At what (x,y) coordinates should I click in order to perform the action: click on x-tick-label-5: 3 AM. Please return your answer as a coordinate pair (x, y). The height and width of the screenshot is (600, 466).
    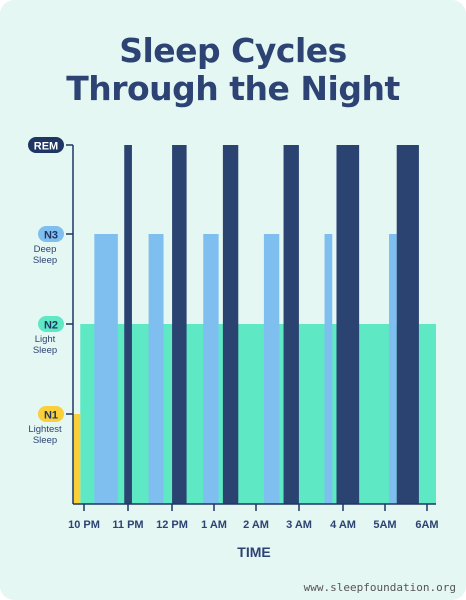
    Looking at the image, I should click on (299, 525).